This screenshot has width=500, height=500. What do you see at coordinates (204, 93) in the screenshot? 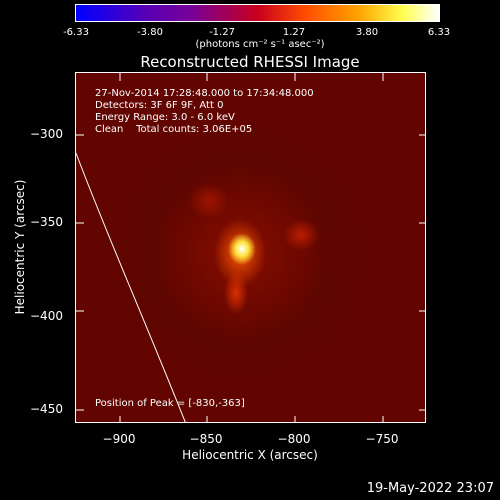
I see `time-range-text: 27-Nov-2014 17:28:48.000 to 17:34:48.000` at bounding box center [204, 93].